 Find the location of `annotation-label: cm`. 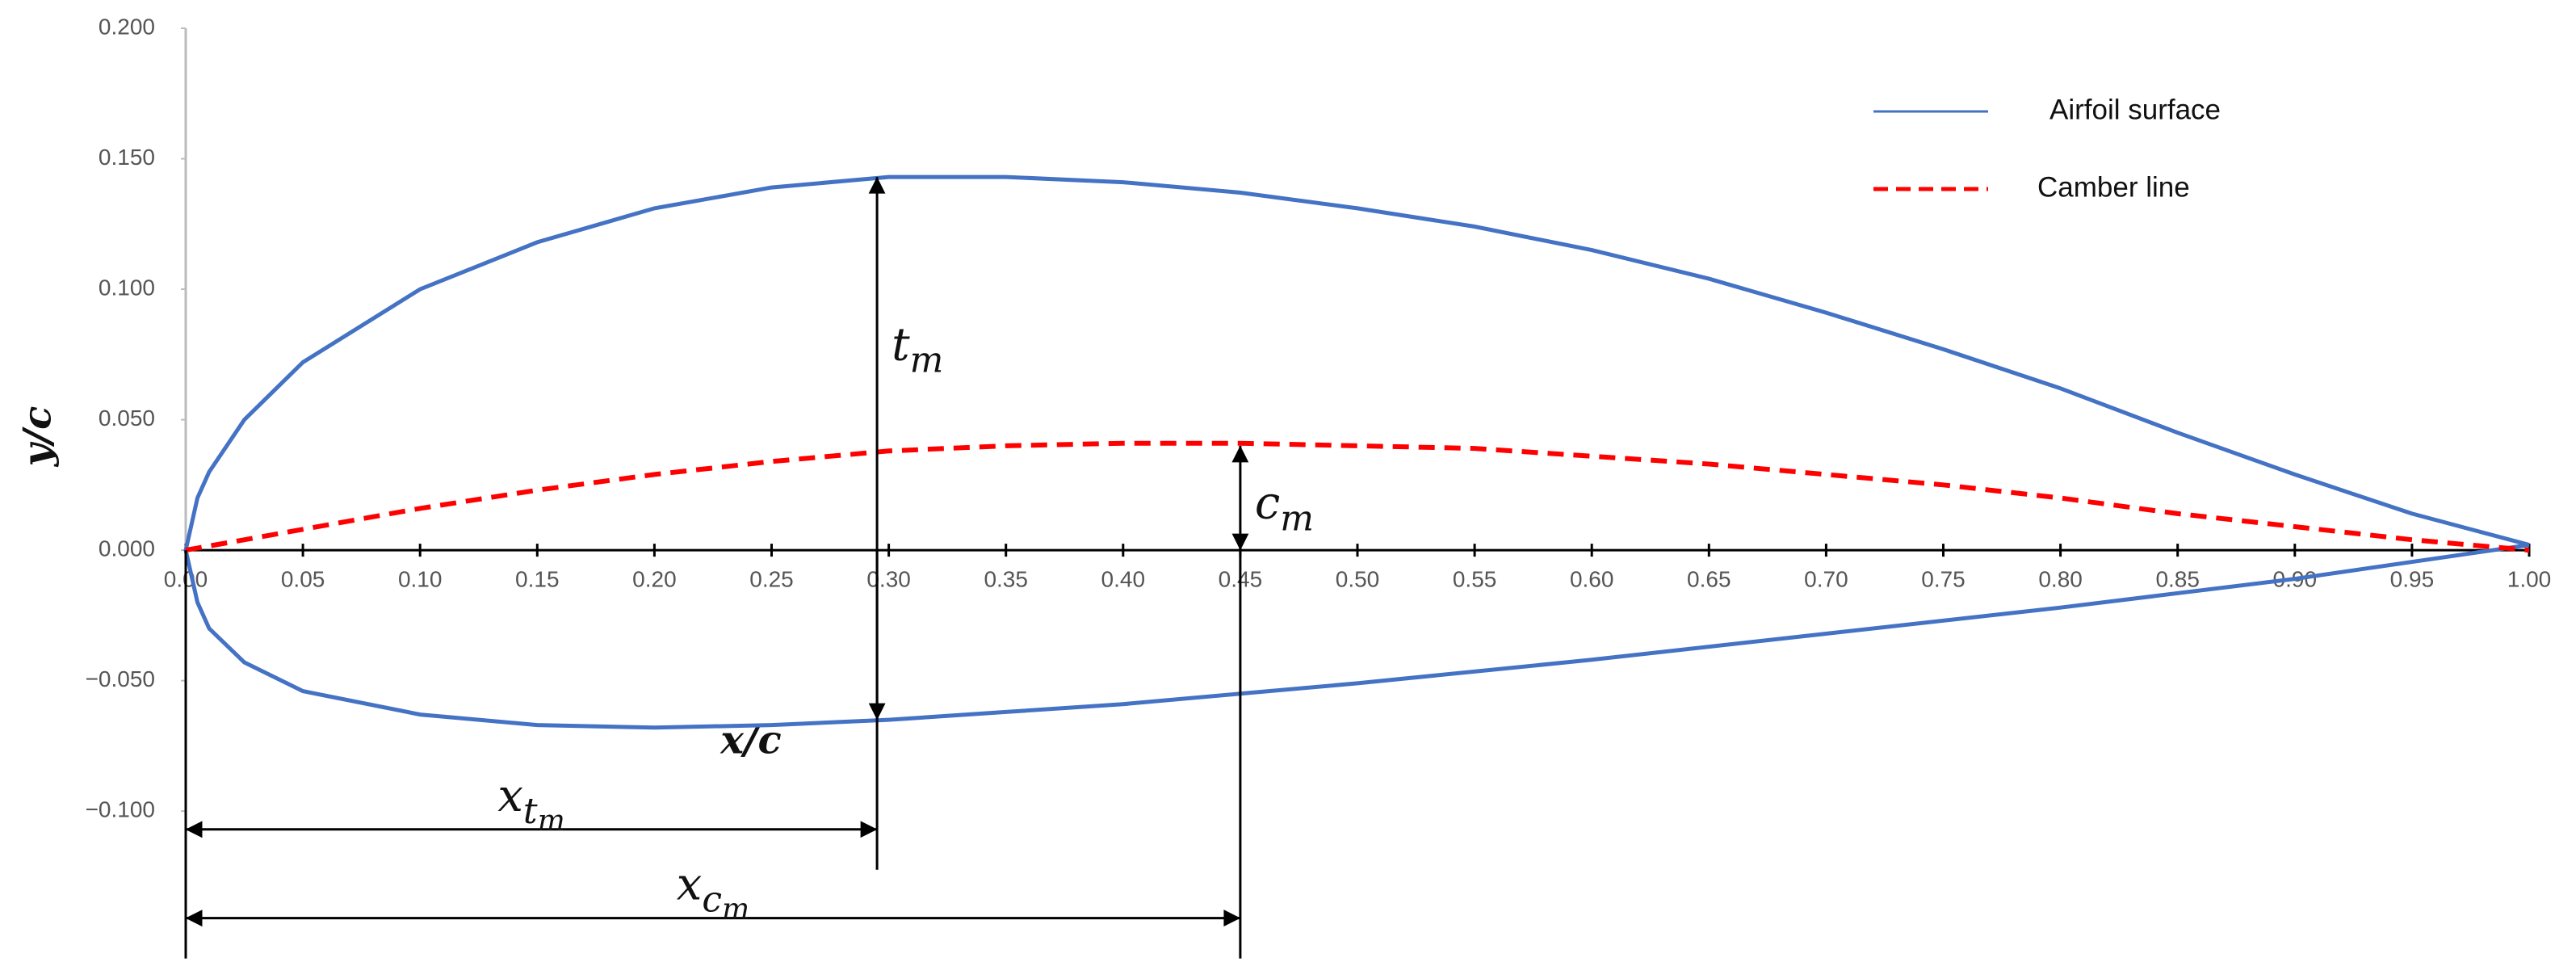

annotation-label: cm is located at coordinates (1284, 508).